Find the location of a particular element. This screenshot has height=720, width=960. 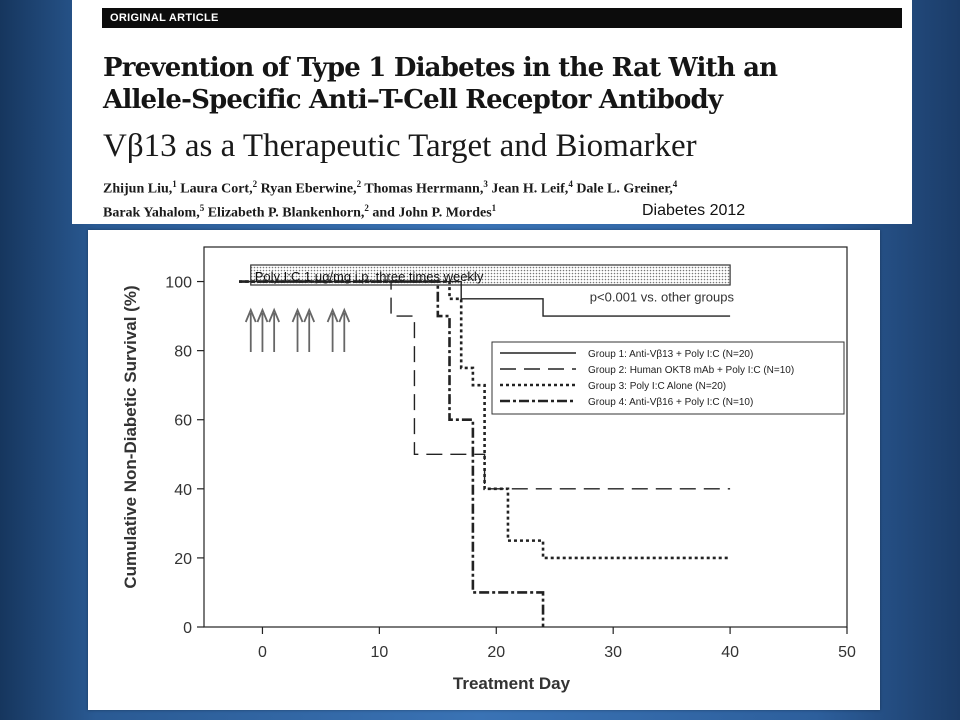

y-axis-label: Cumulative Non-Diabetic Survival (%) is located at coordinates (130, 436).